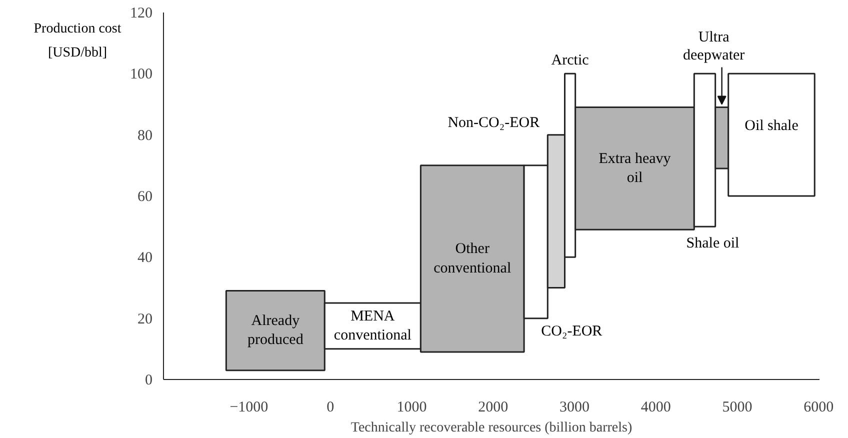  I want to click on y-tick-label: 40, so click(145, 258).